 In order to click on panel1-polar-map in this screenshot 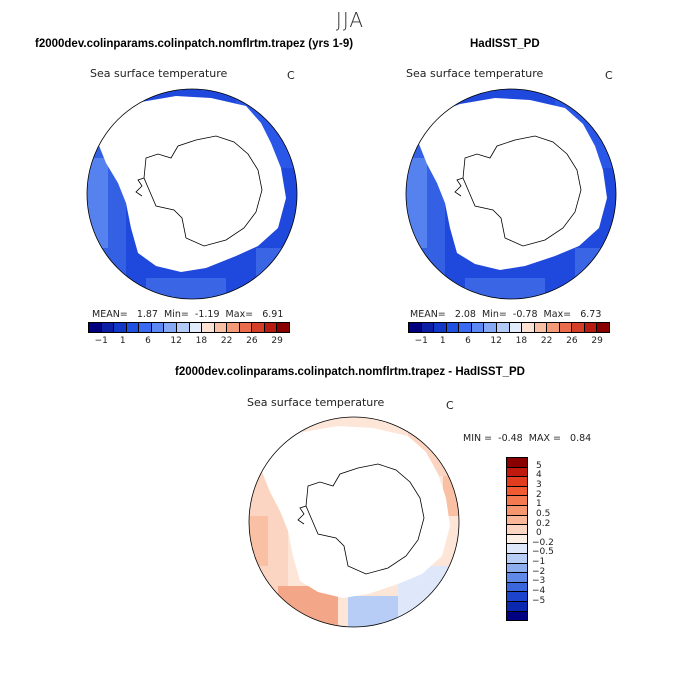, I will do `click(192, 194)`.